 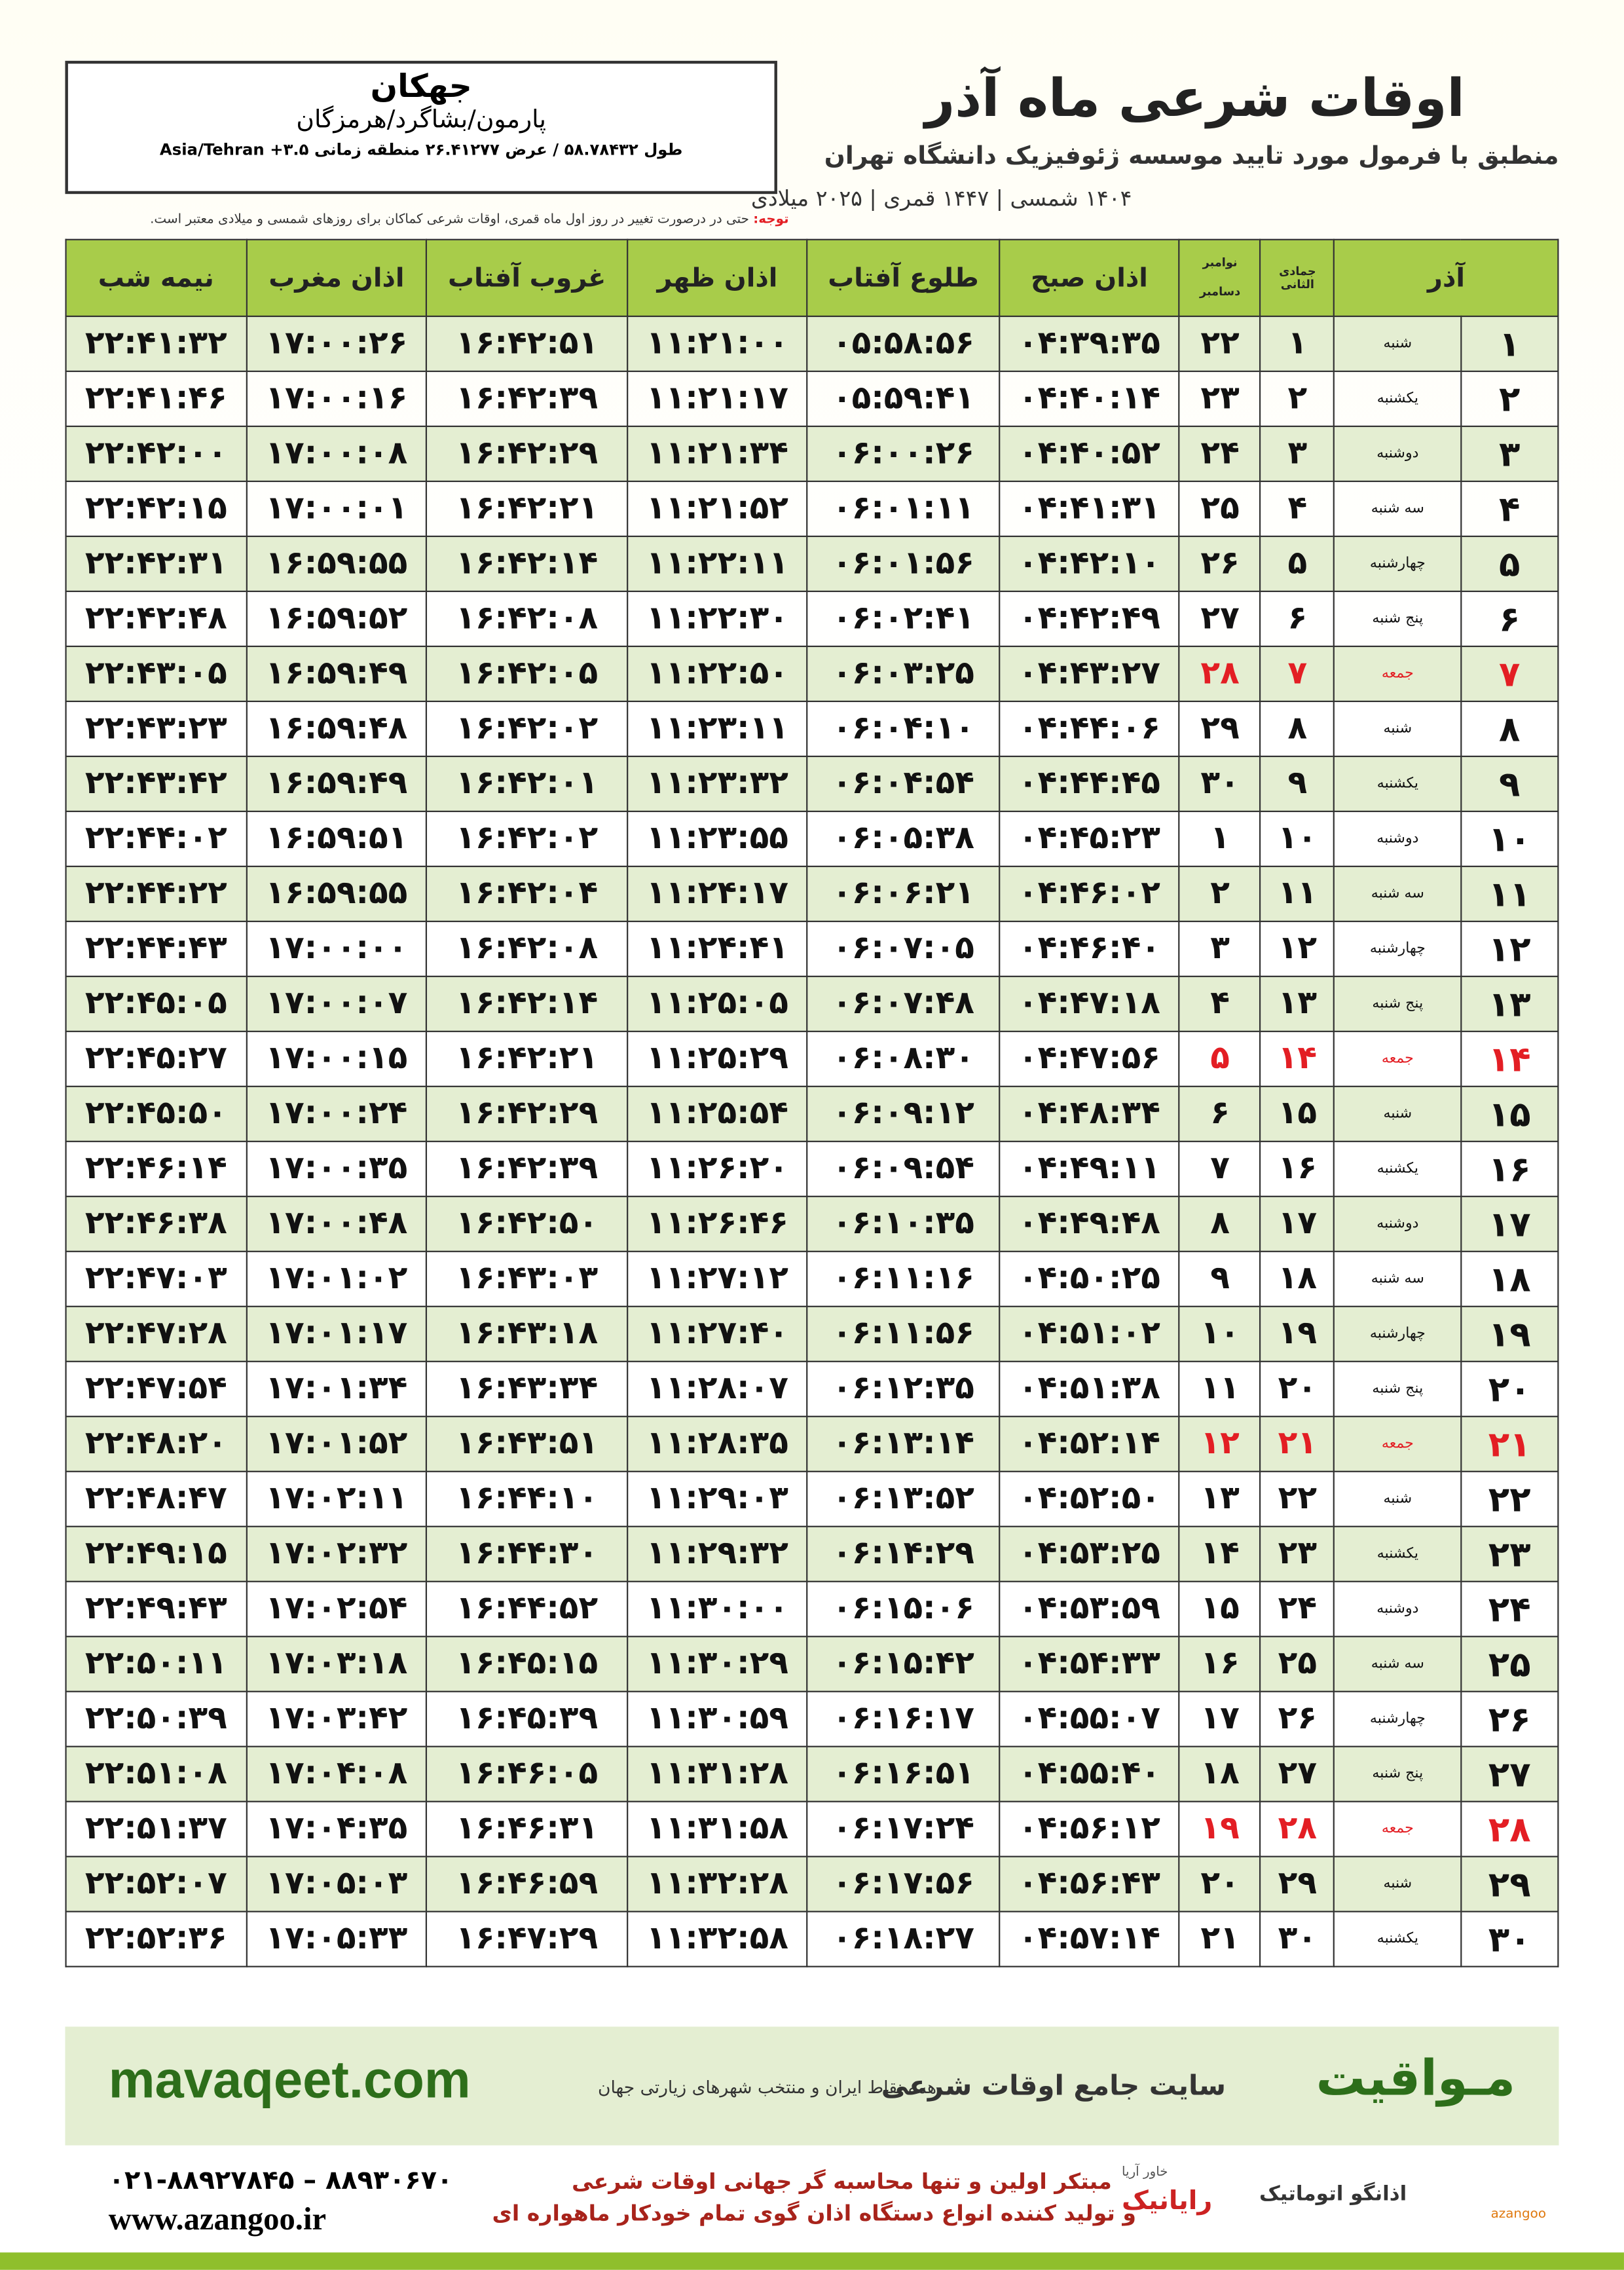 I want to click on logo: خاور آریا, so click(x=1144, y=2172).